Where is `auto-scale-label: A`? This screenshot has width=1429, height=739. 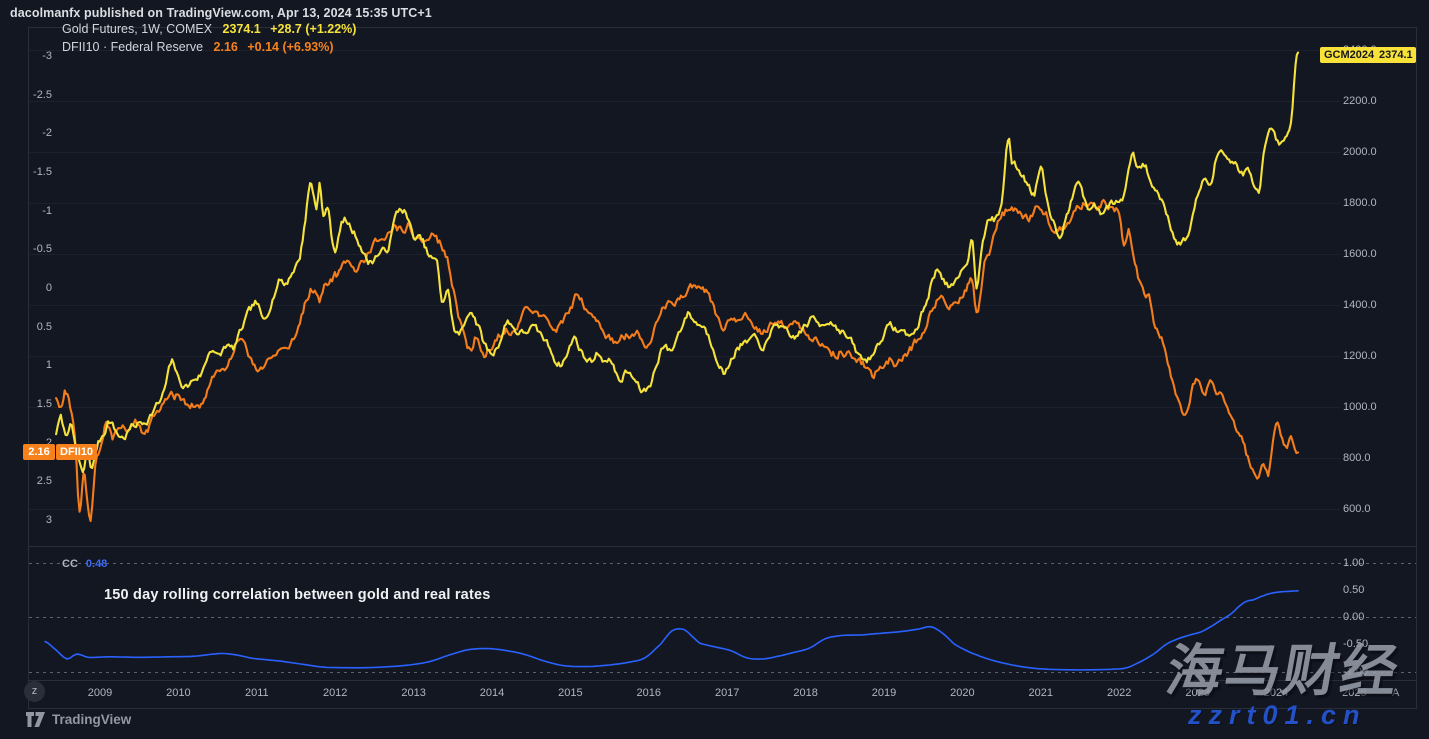 auto-scale-label: A is located at coordinates (1396, 693).